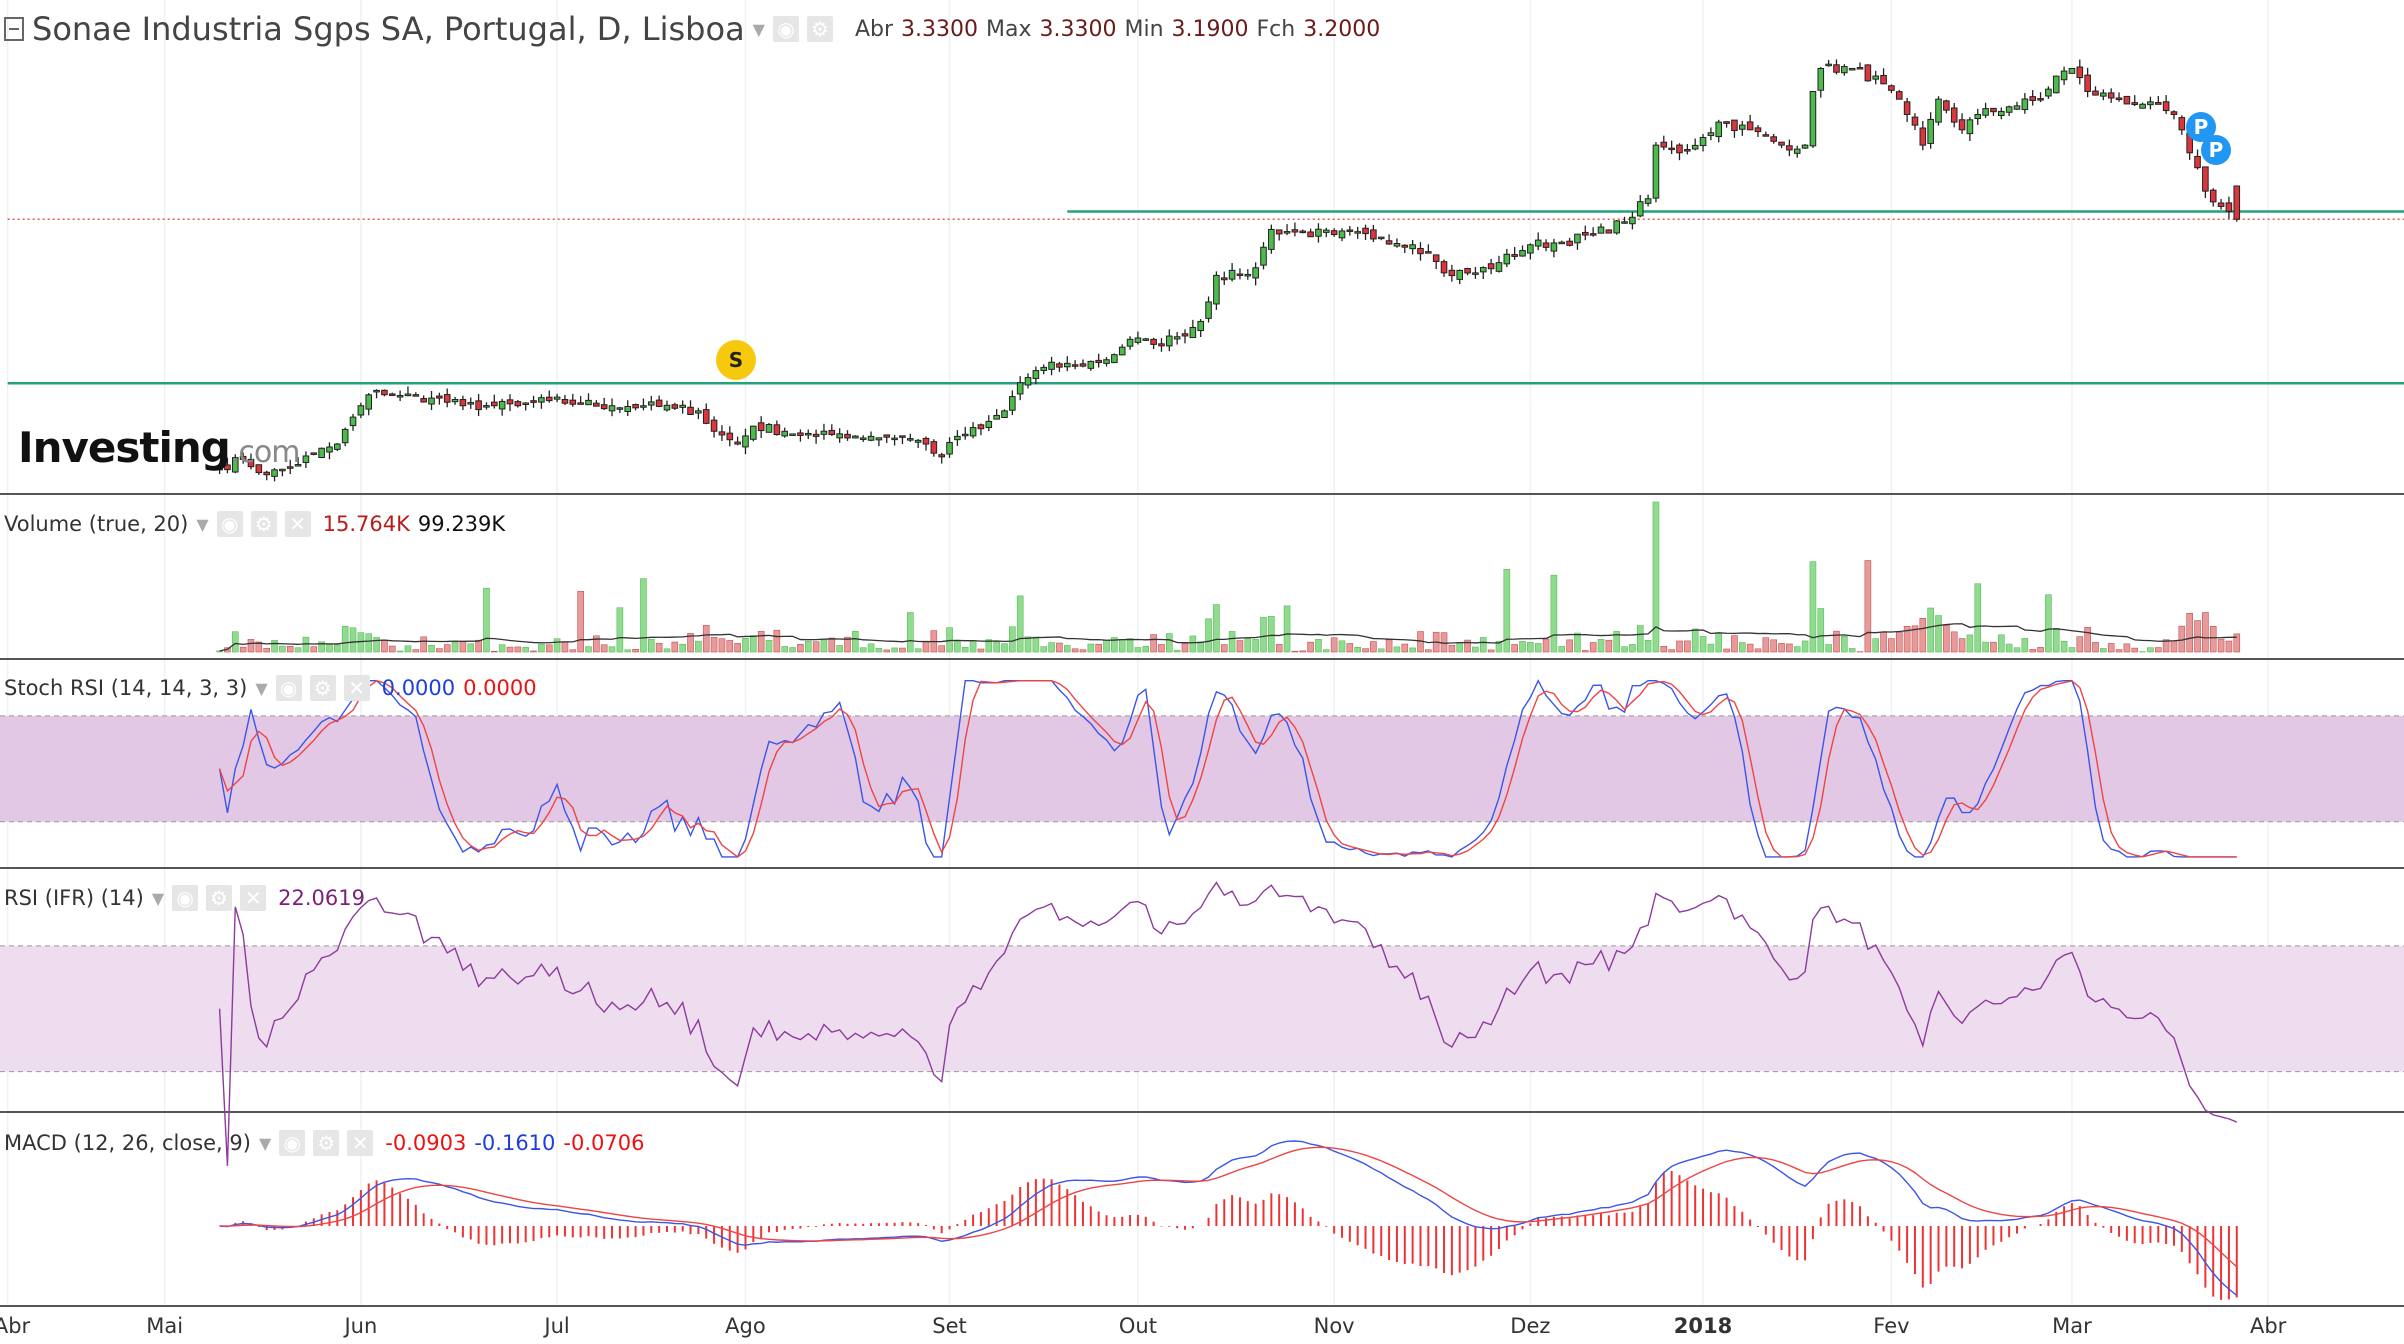  I want to click on x-tick-label: Nov, so click(1334, 1326).